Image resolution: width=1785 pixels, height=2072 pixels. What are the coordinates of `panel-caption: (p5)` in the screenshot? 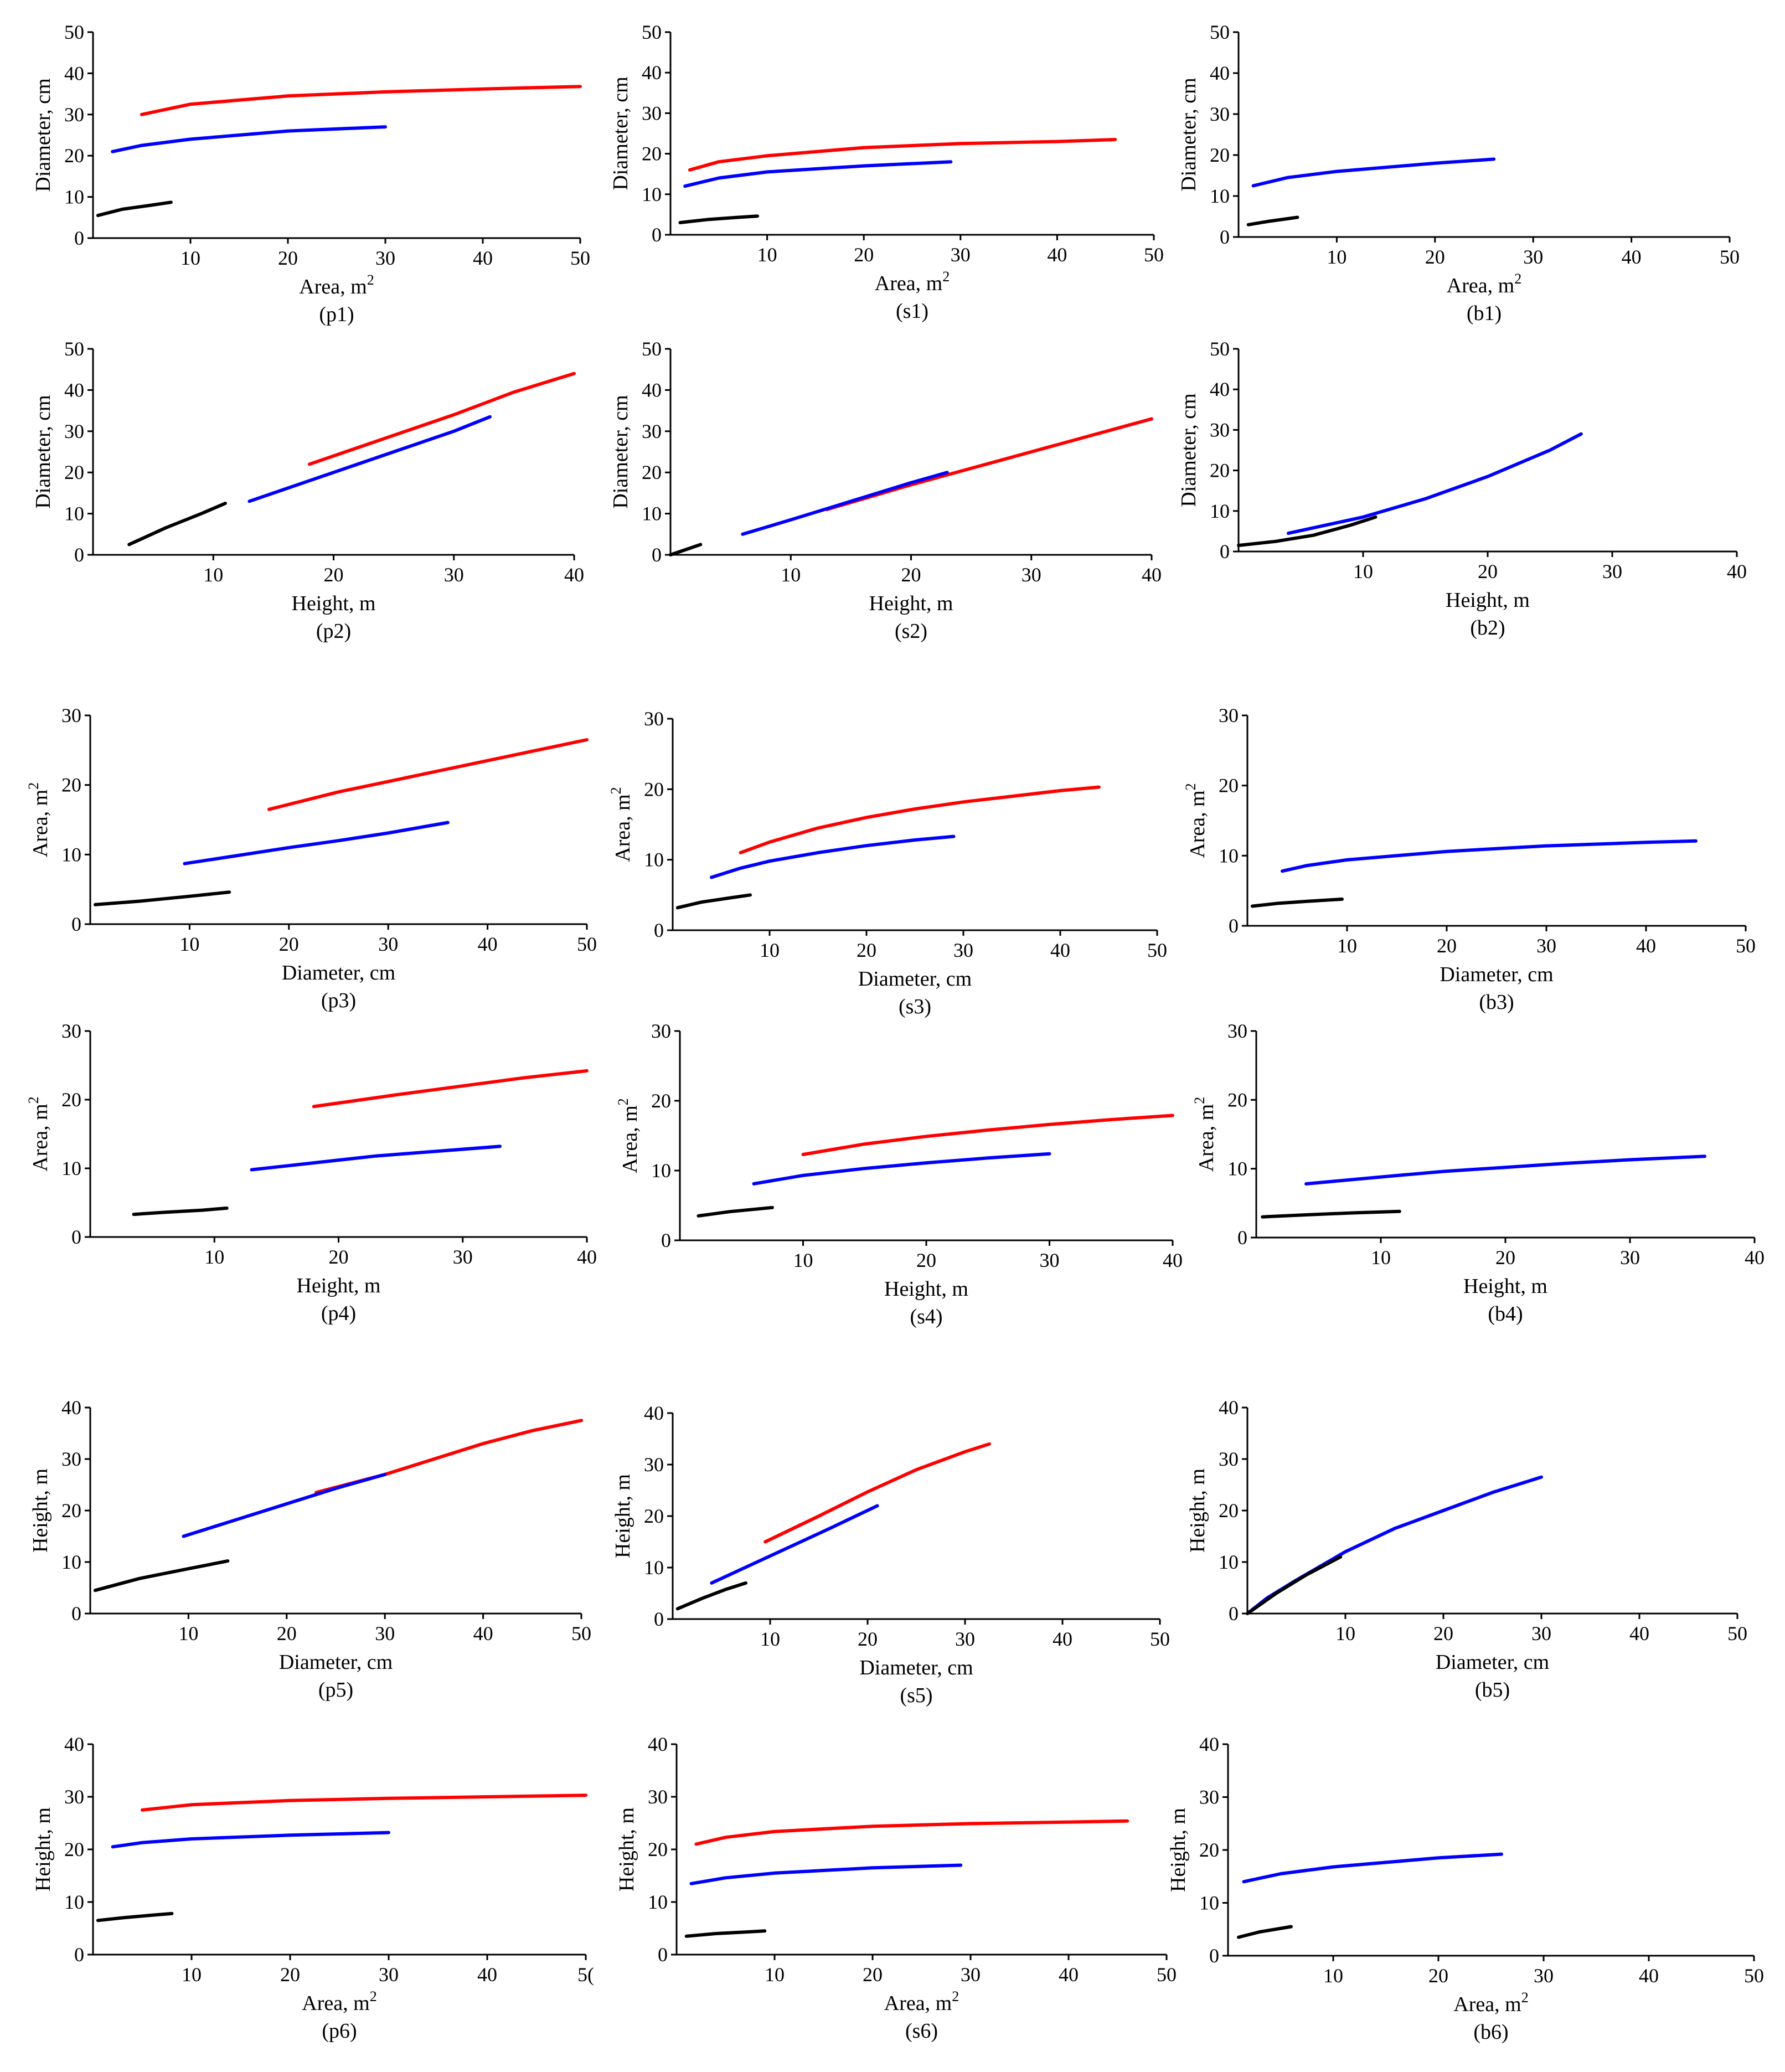 It's located at (335, 1690).